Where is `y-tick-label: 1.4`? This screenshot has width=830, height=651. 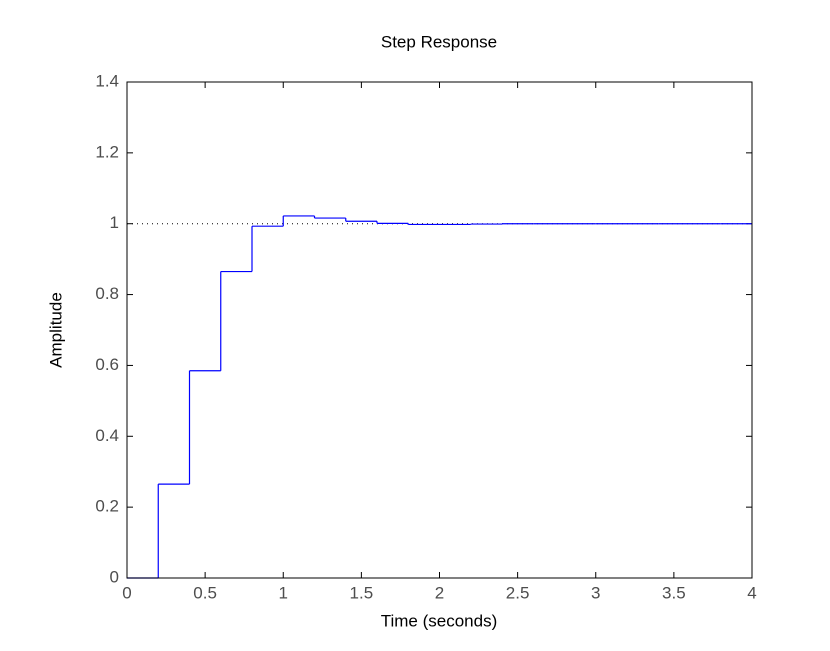 y-tick-label: 1.4 is located at coordinates (107, 80).